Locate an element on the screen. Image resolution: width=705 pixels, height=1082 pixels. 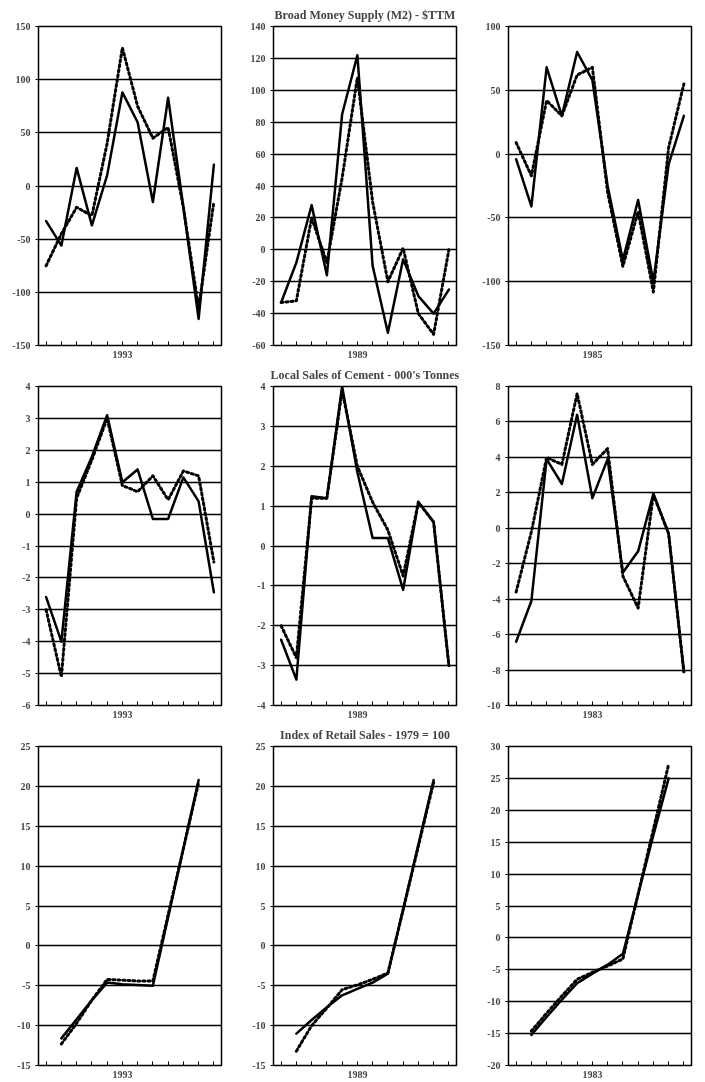
y-tick-label: -8 is located at coordinates (496, 670).